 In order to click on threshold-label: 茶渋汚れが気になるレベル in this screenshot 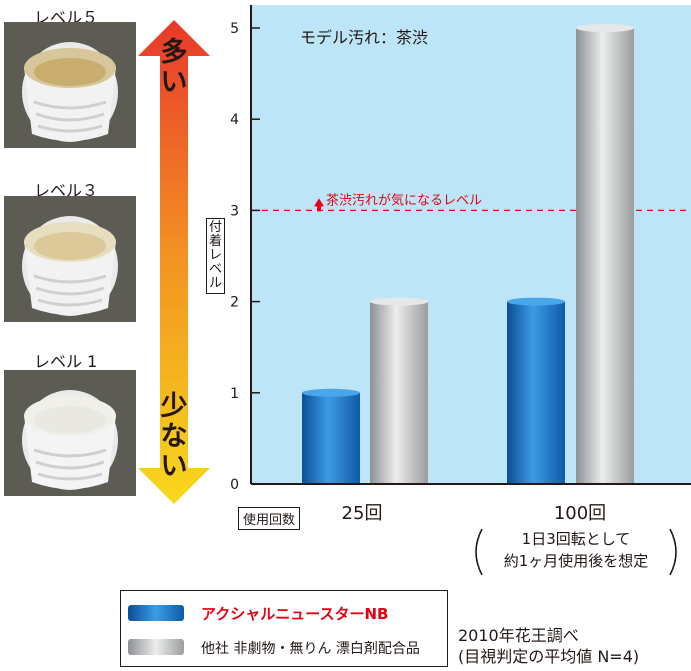, I will do `click(404, 200)`.